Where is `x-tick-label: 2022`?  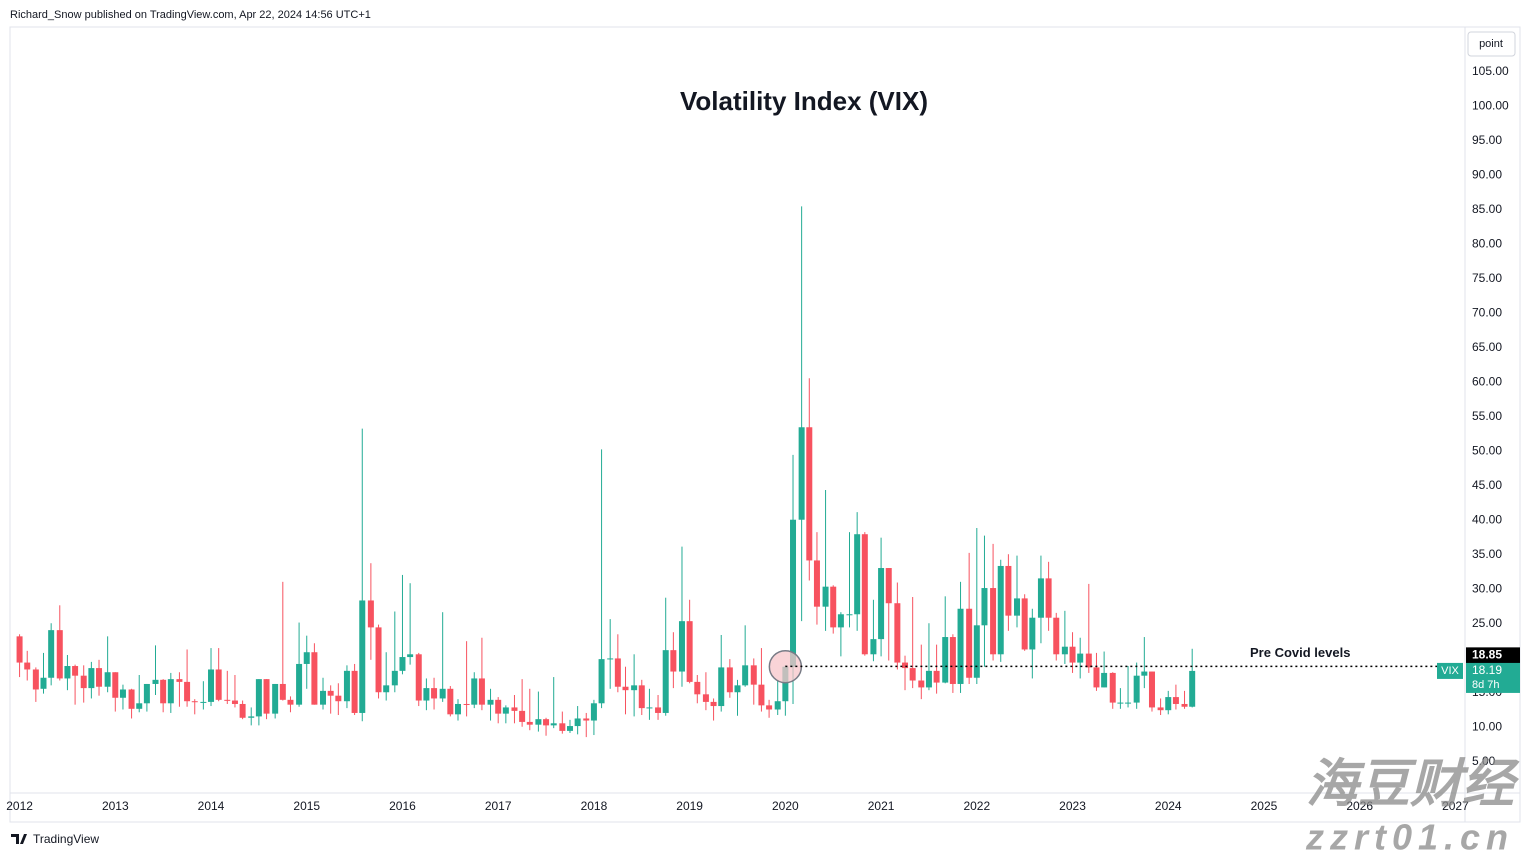 x-tick-label: 2022 is located at coordinates (976, 806).